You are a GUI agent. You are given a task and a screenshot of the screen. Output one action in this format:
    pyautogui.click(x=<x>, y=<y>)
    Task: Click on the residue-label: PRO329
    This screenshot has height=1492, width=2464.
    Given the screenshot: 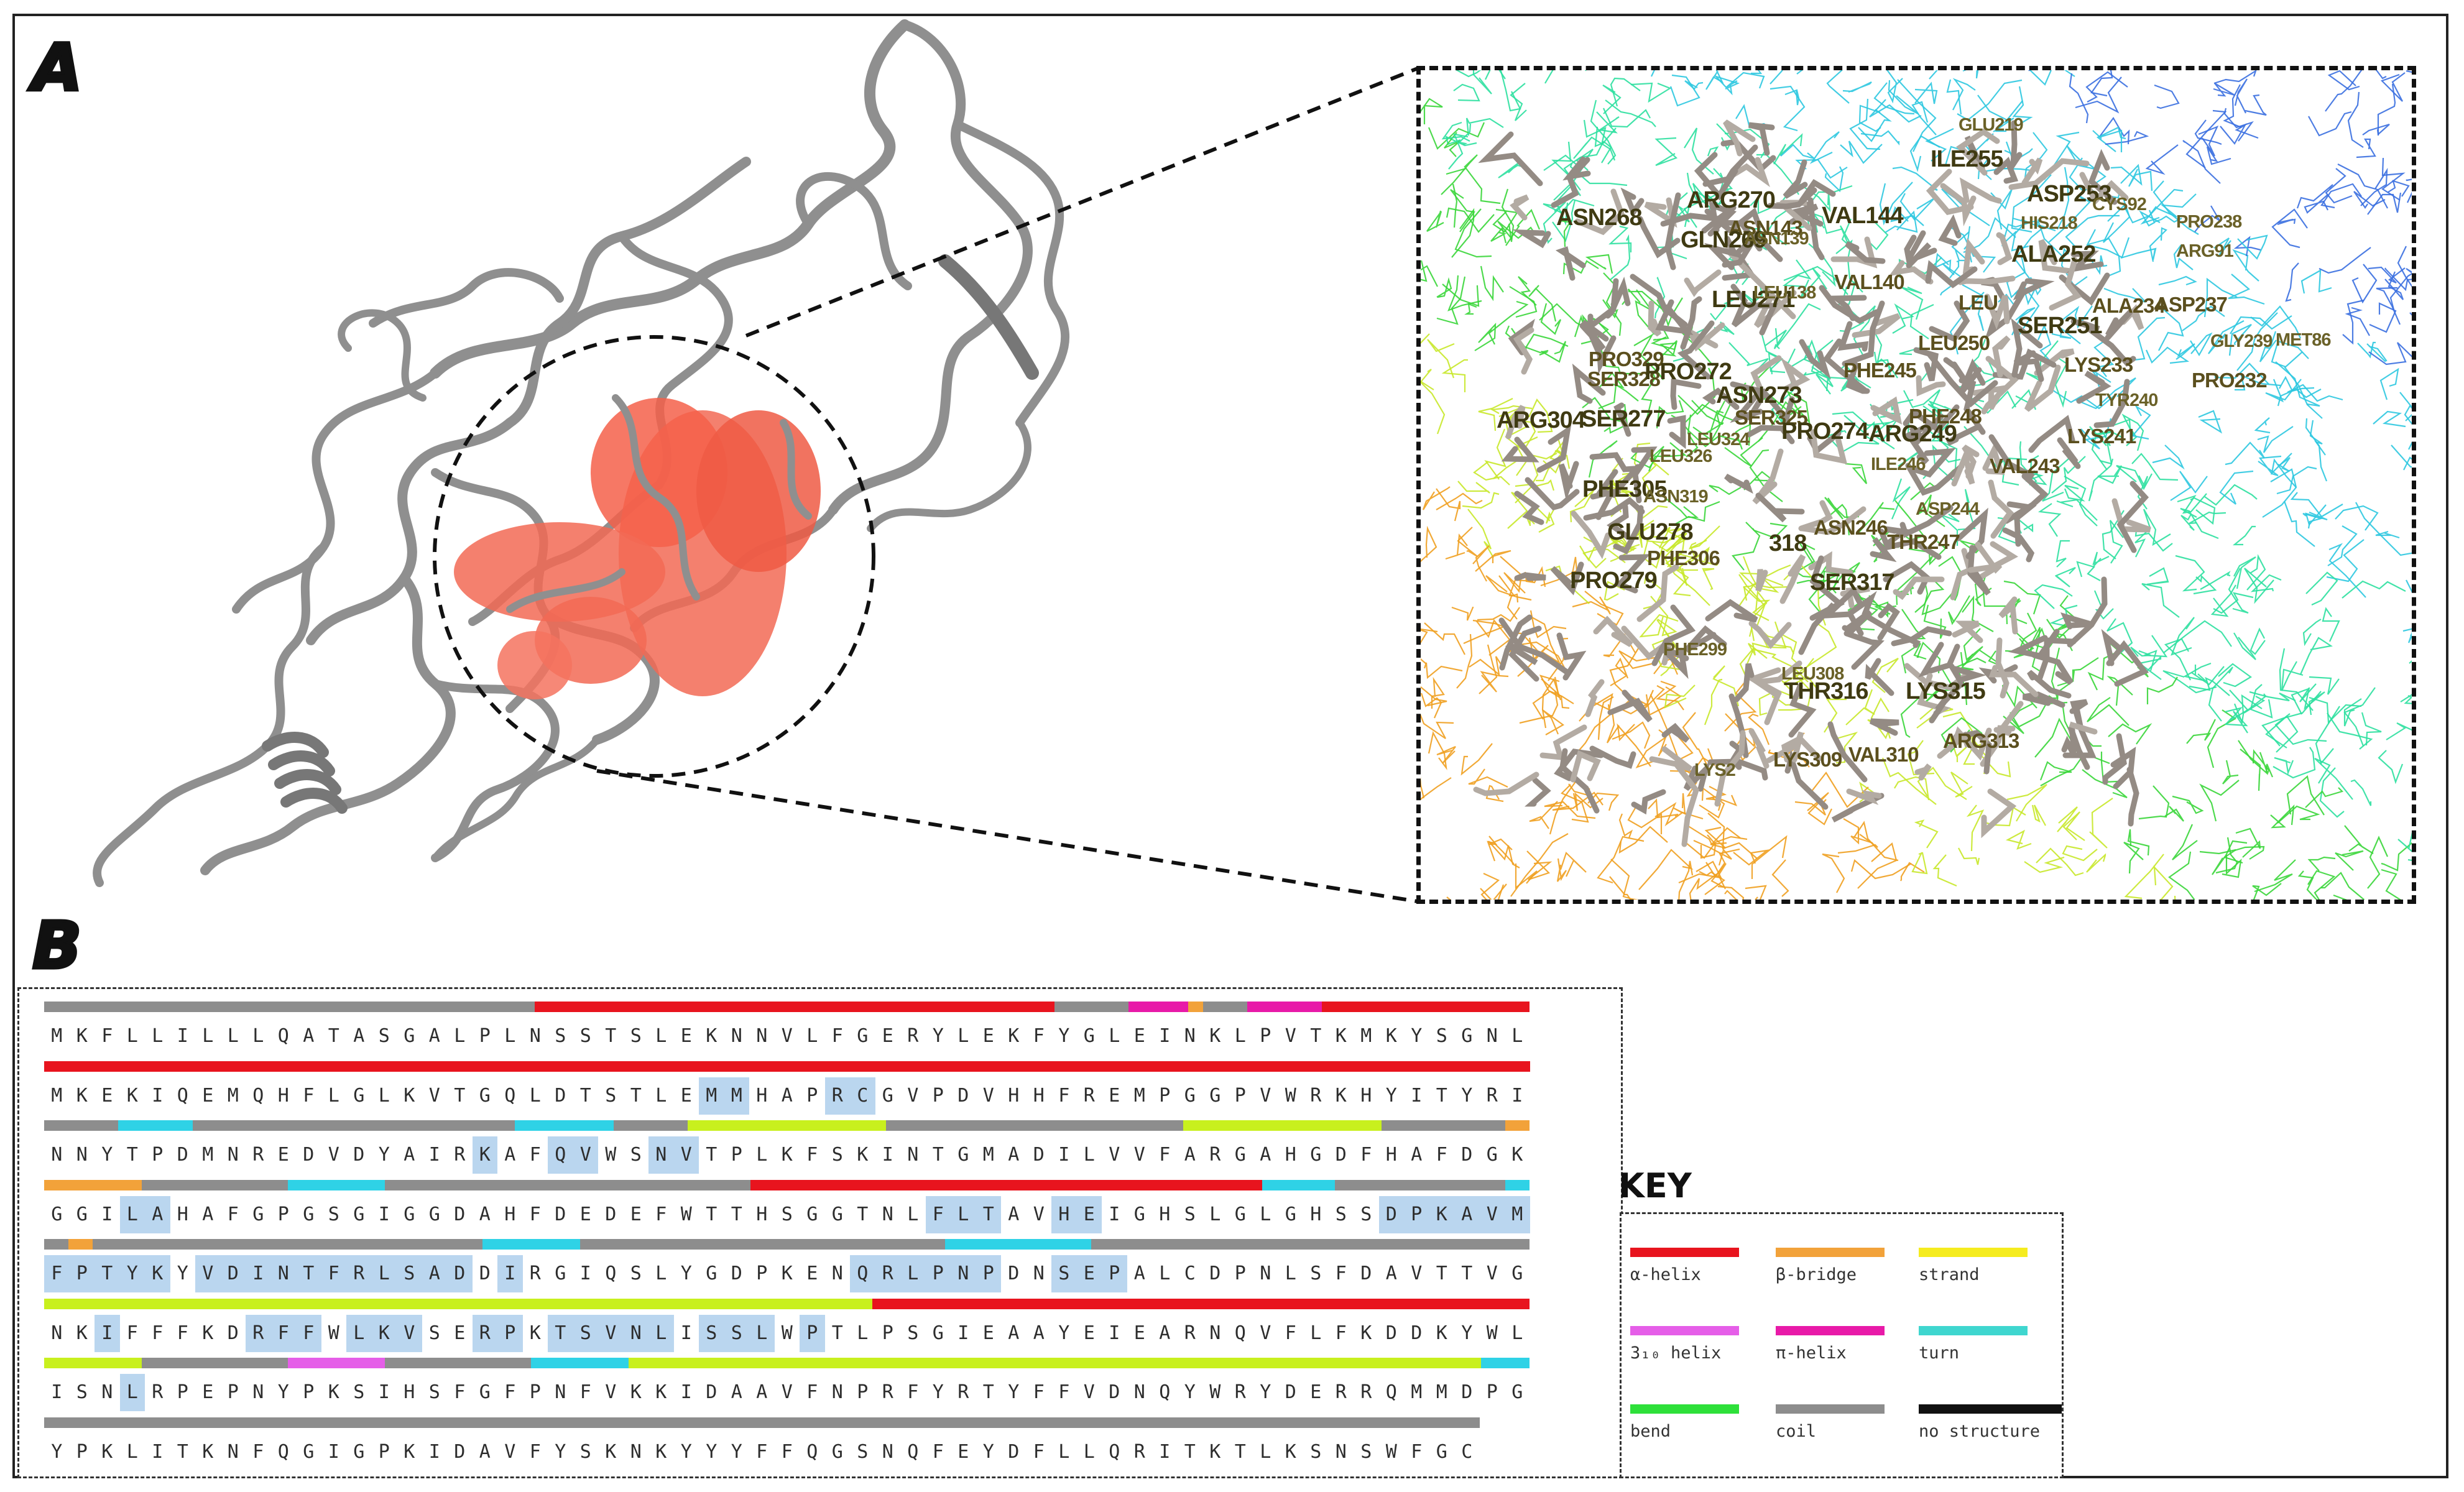 What is the action you would take?
    pyautogui.click(x=1626, y=359)
    